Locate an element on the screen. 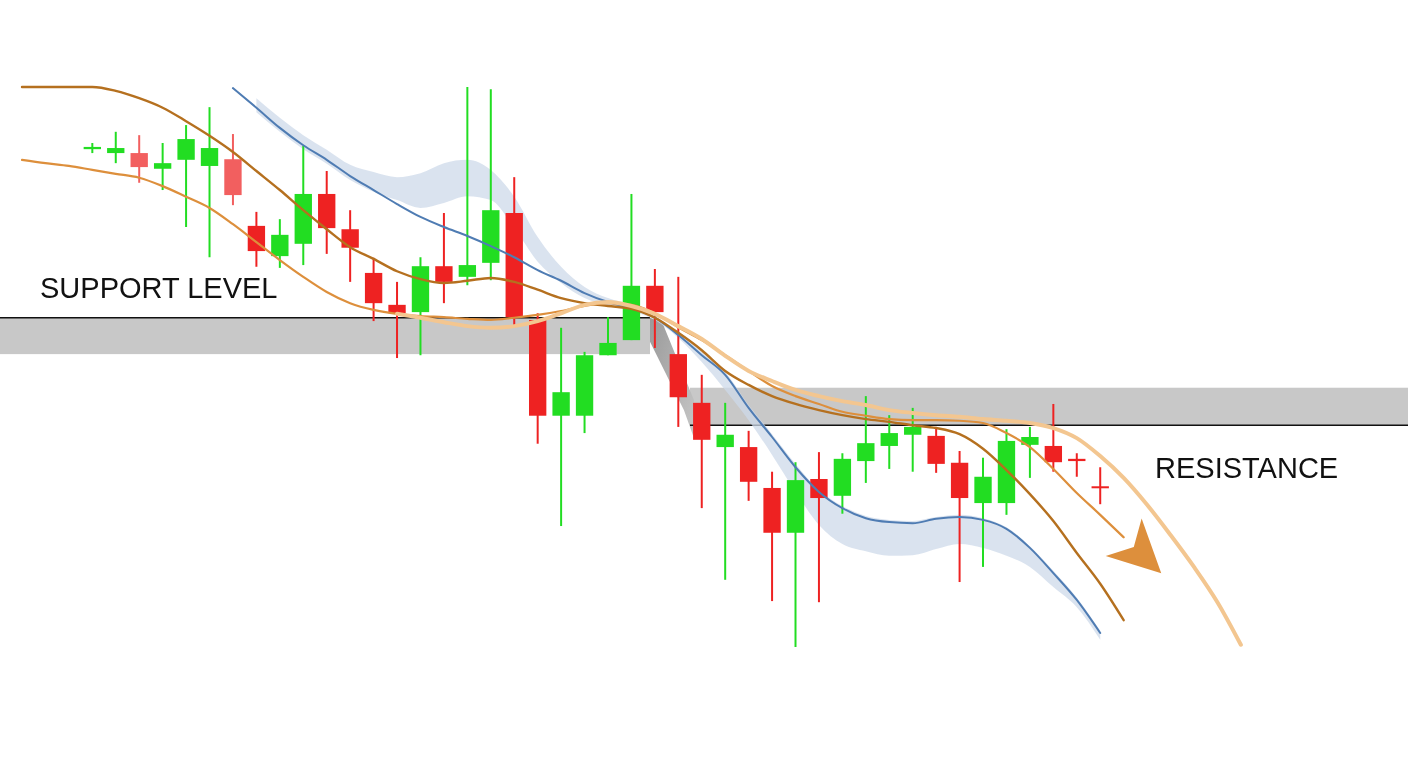 The width and height of the screenshot is (1408, 768). ref-line-label: RESISTANCE is located at coordinates (1247, 468).